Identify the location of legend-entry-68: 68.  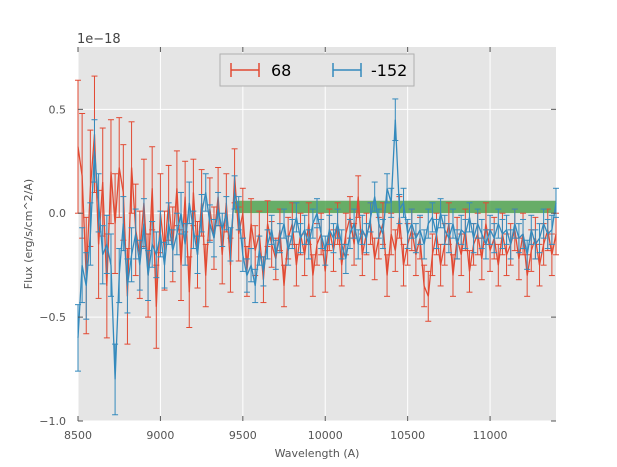
(260, 70).